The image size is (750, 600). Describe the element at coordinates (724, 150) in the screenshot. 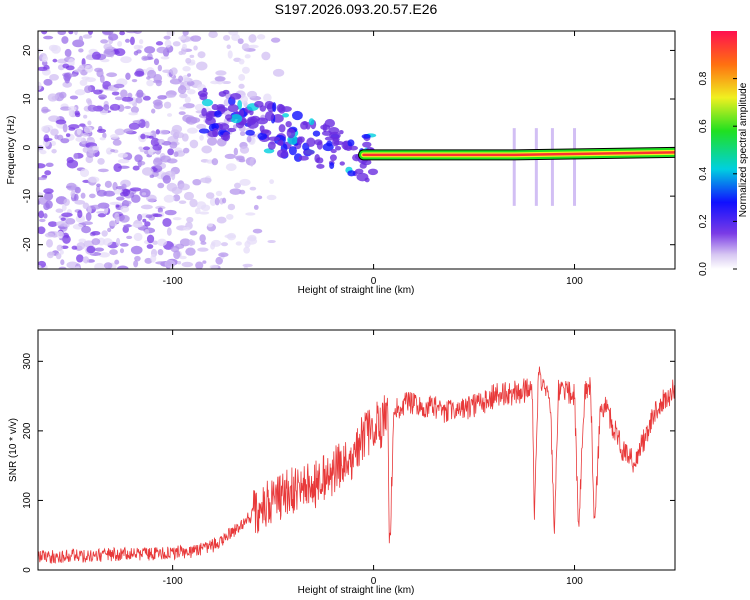

I see `colorbar-gradient` at that location.